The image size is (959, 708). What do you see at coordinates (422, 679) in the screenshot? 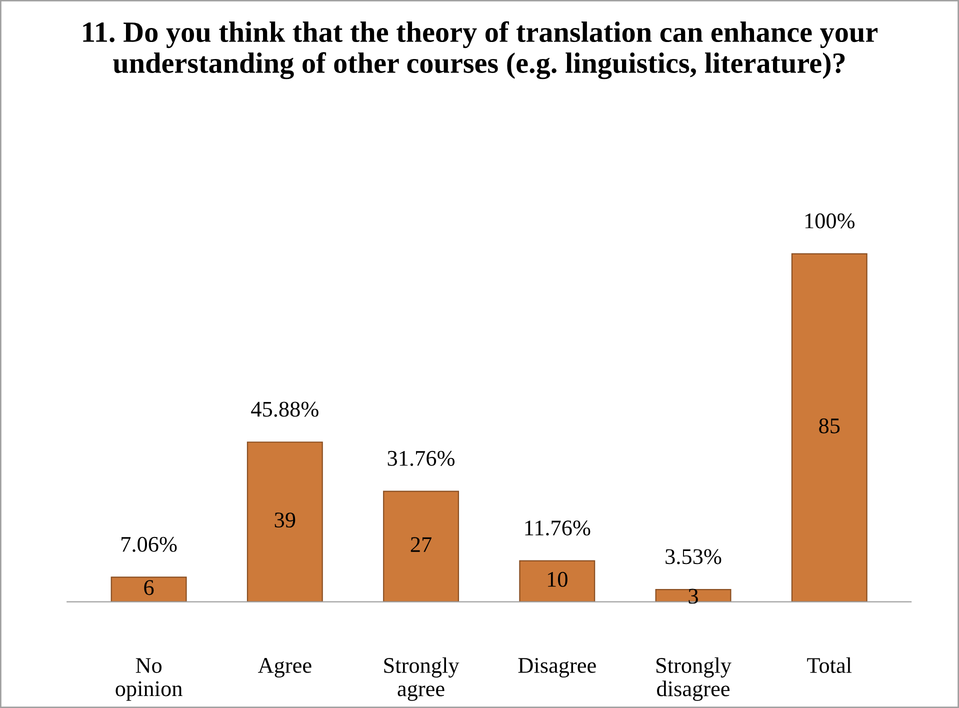
I see `x-tick-label: Strongly agree` at bounding box center [422, 679].